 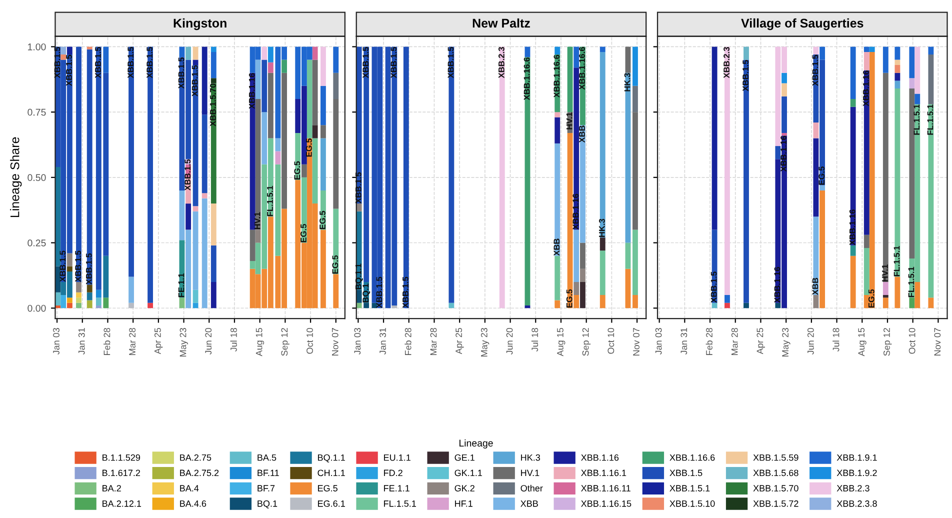 What do you see at coordinates (200, 24) in the screenshot?
I see `chart-title: Kingston` at bounding box center [200, 24].